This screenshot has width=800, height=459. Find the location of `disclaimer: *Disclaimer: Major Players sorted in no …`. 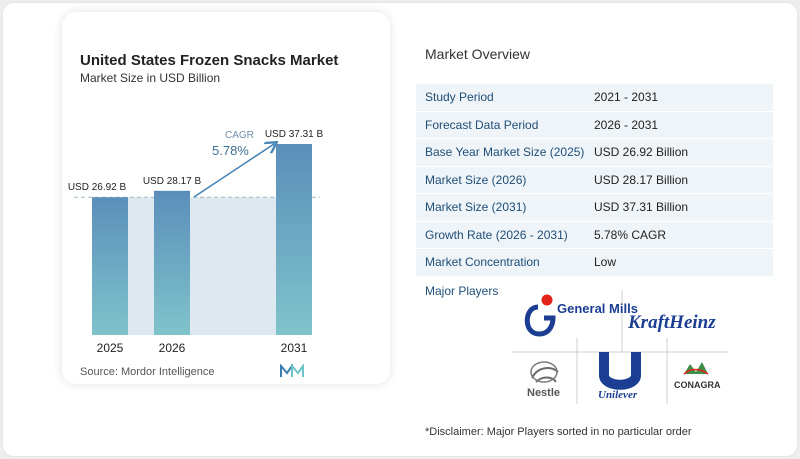

disclaimer: *Disclaimer: Major Players sorted in no … is located at coordinates (558, 432).